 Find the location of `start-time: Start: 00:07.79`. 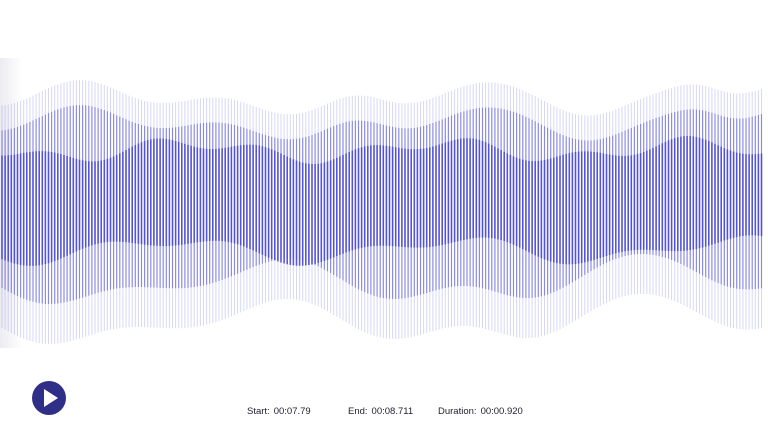

start-time: Start: 00:07.79 is located at coordinates (279, 411).